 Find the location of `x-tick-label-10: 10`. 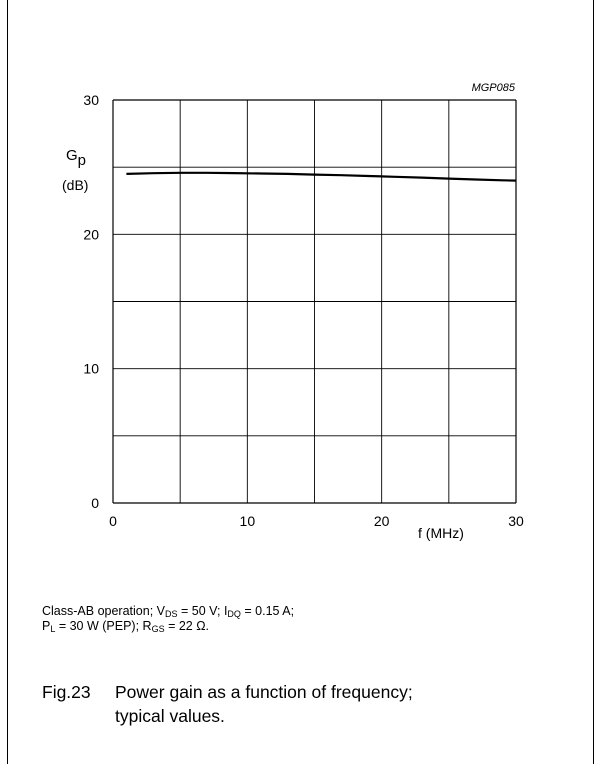

x-tick-label-10: 10 is located at coordinates (248, 521).